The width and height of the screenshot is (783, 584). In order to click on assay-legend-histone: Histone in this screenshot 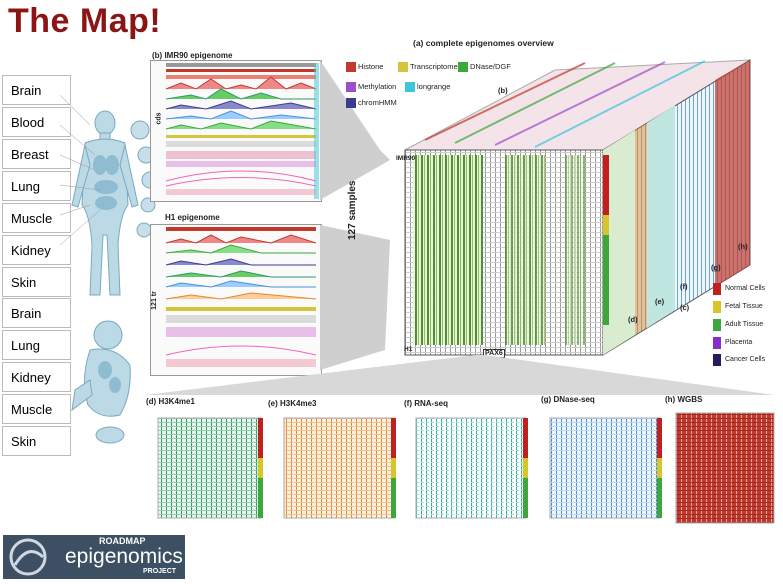, I will do `click(364, 67)`.